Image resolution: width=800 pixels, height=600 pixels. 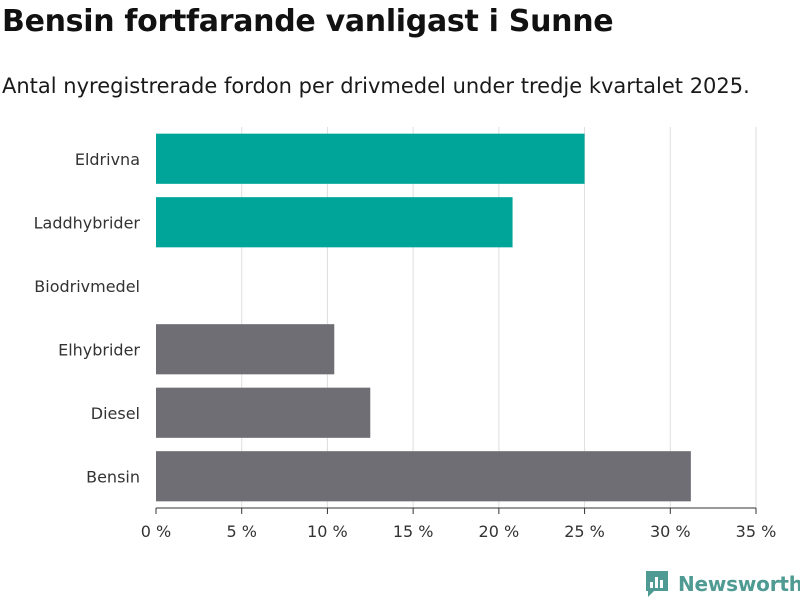 I want to click on bar-diesel, so click(x=263, y=412).